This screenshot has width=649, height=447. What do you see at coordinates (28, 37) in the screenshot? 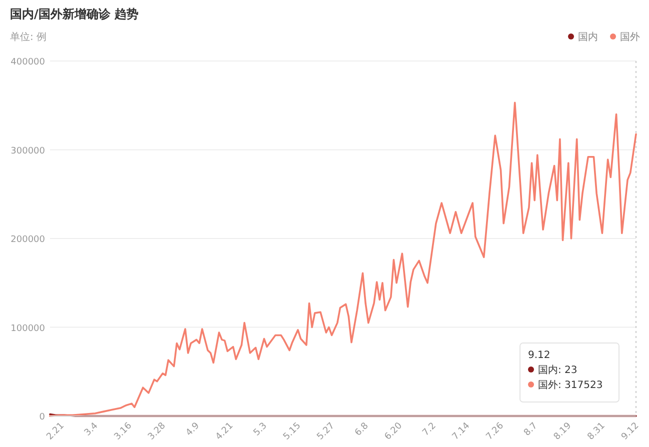
I see `y-axis-title: 单位: 例` at bounding box center [28, 37].